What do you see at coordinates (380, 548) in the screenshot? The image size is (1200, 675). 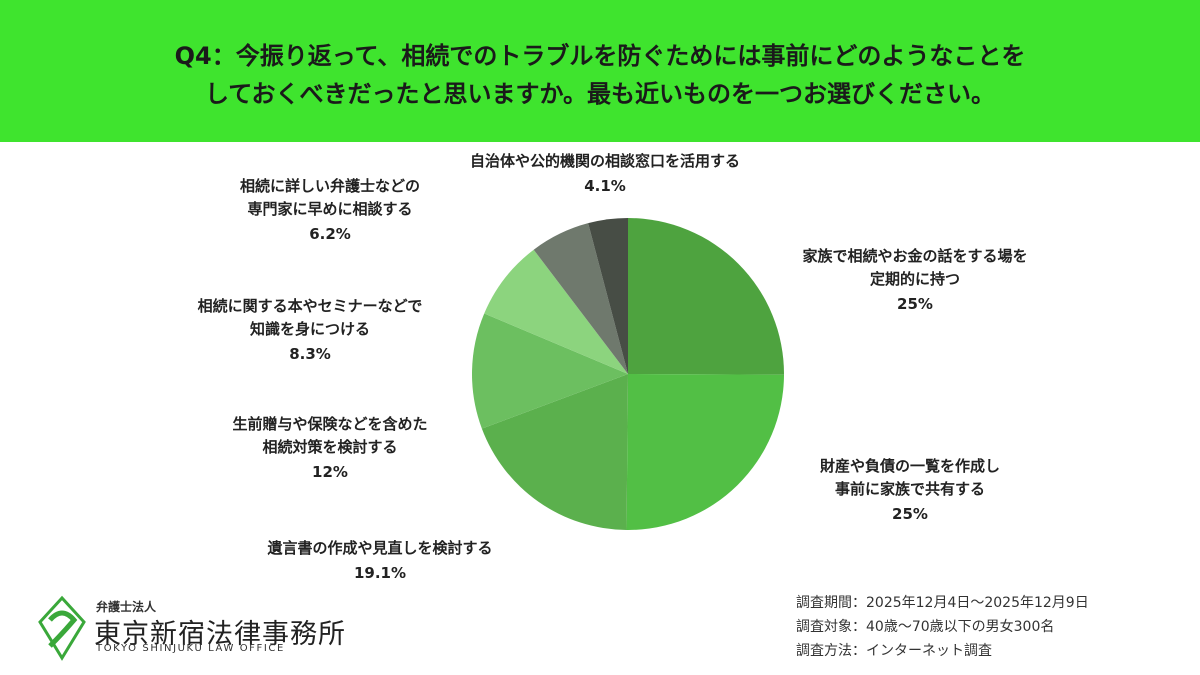 I see `slice-label: 遺言書の作成や見直しを検討する` at bounding box center [380, 548].